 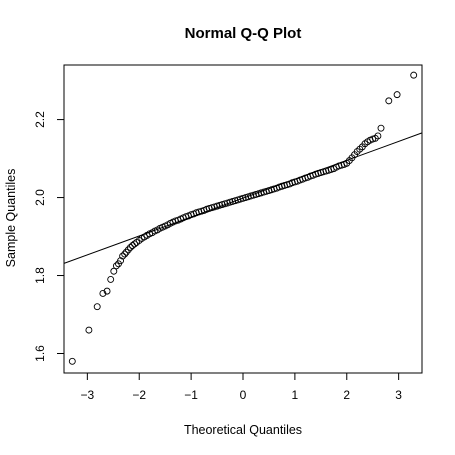 I want to click on x-tick-label: −2, so click(x=139, y=395).